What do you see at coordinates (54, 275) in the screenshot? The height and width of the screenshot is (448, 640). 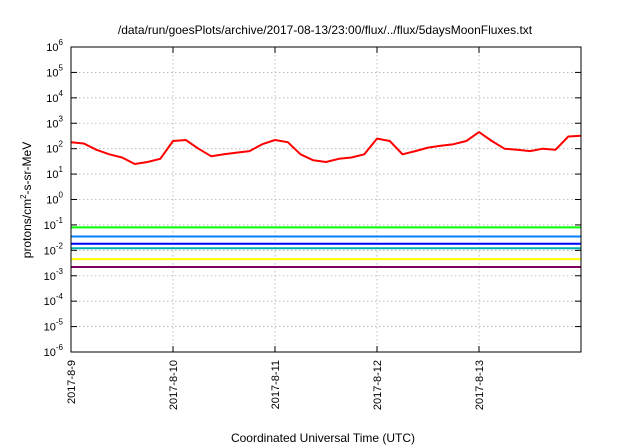 I see `y-tick-label: 10⁻³` at bounding box center [54, 275].